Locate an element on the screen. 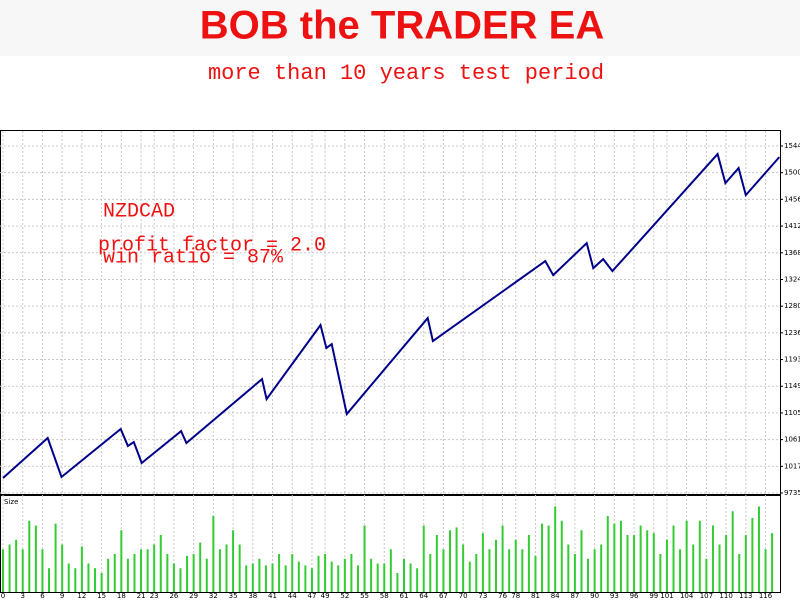  x-tick-label: 64 is located at coordinates (423, 596).